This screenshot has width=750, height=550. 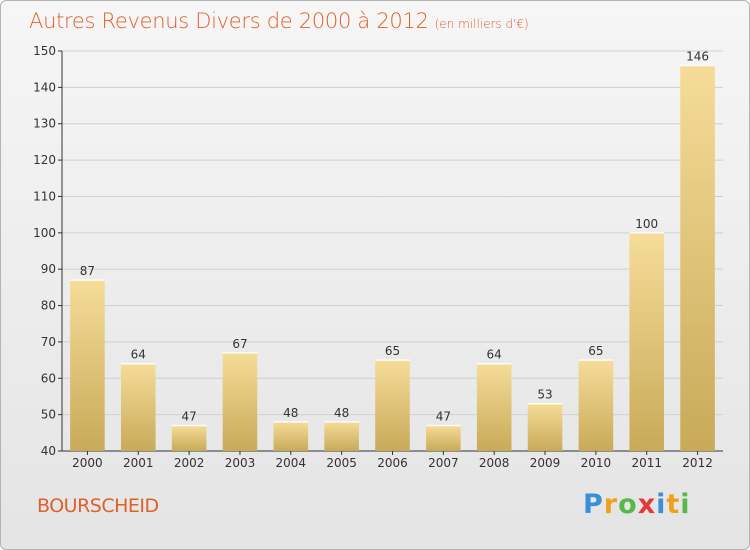 What do you see at coordinates (544, 395) in the screenshot?
I see `data-label: 53` at bounding box center [544, 395].